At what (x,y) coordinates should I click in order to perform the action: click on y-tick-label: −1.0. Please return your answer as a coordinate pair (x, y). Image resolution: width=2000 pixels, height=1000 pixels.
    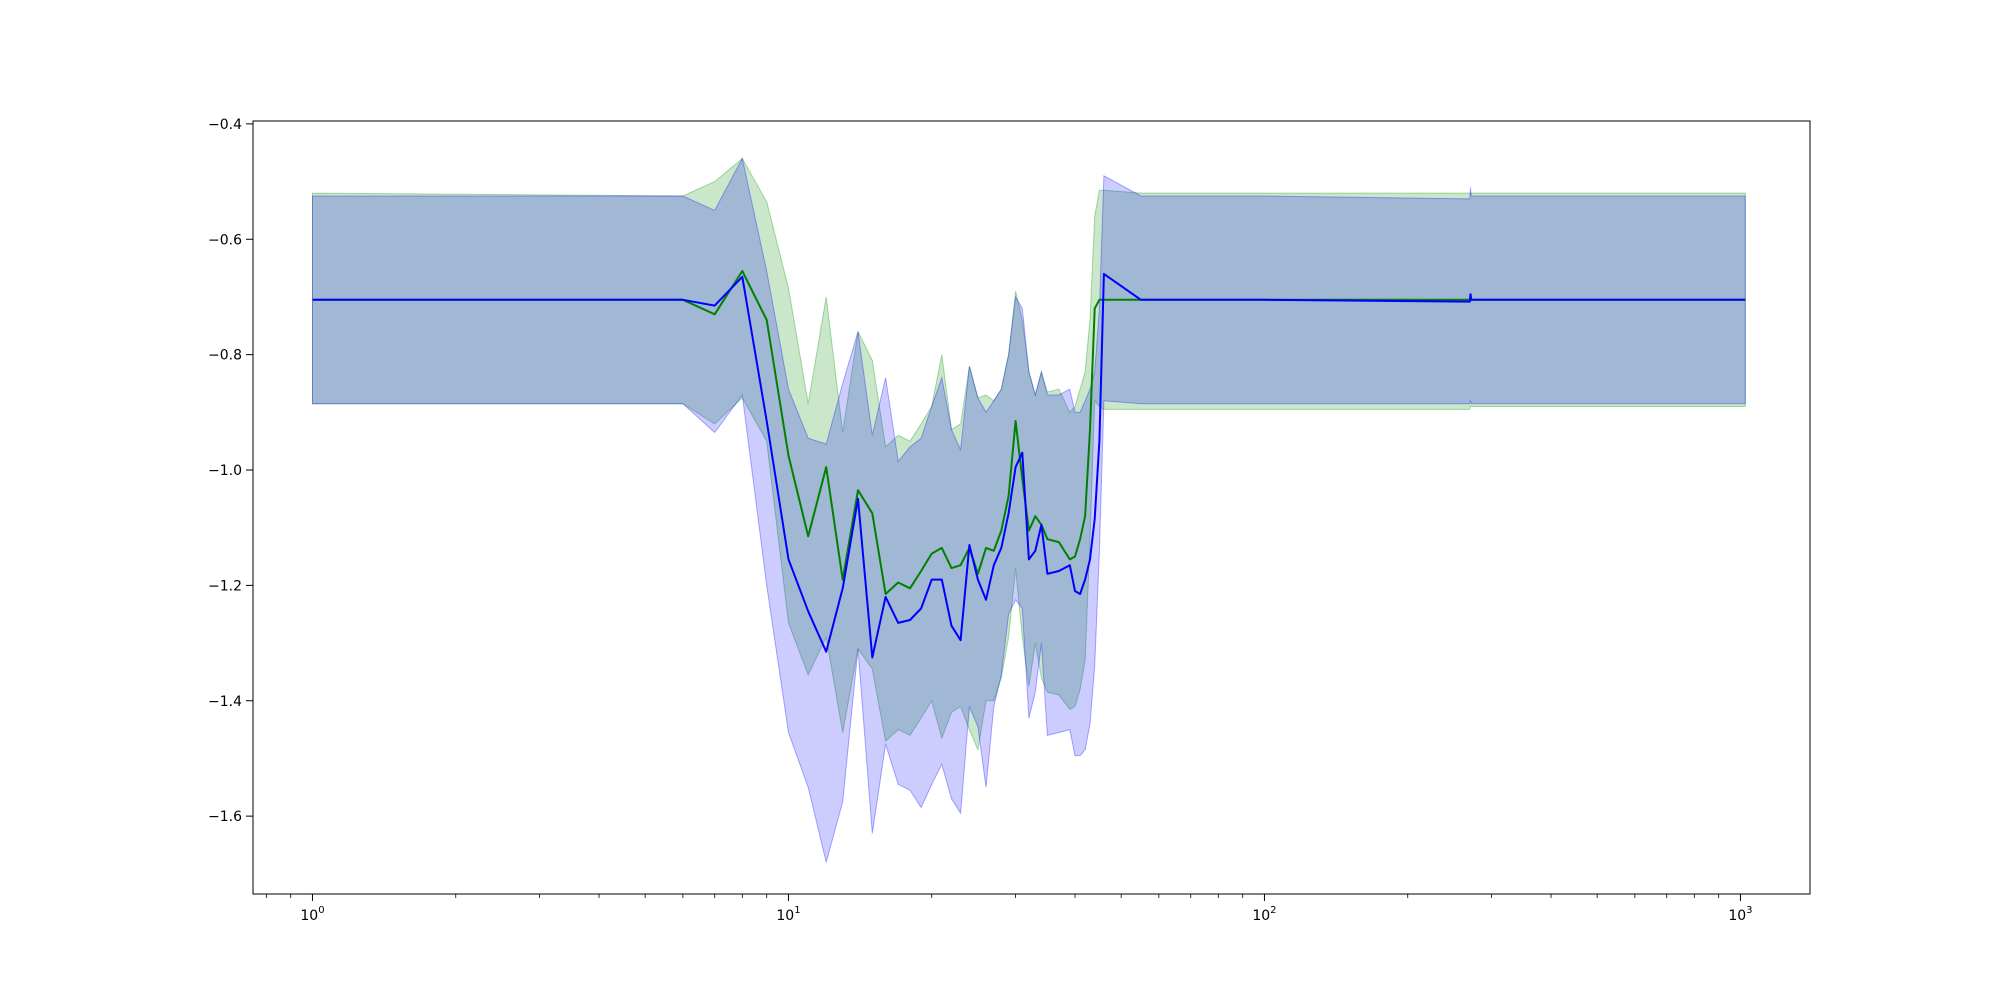
    Looking at the image, I should click on (225, 471).